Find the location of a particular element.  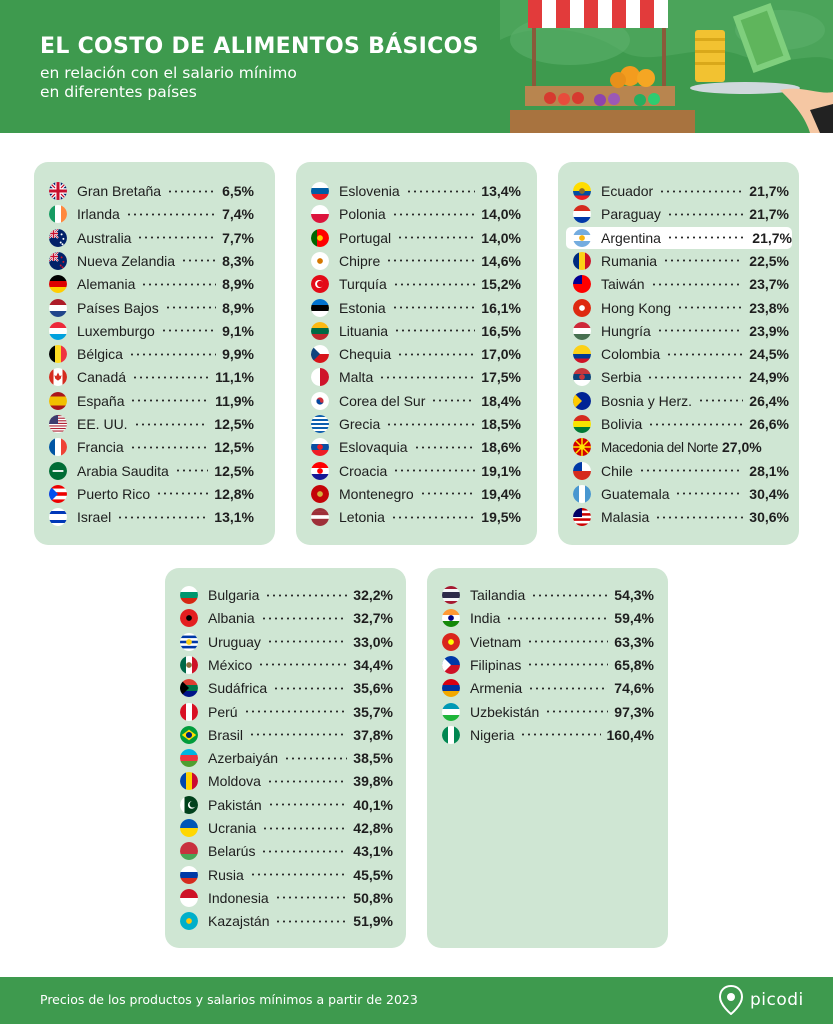

hu-flag-icon is located at coordinates (582, 330).